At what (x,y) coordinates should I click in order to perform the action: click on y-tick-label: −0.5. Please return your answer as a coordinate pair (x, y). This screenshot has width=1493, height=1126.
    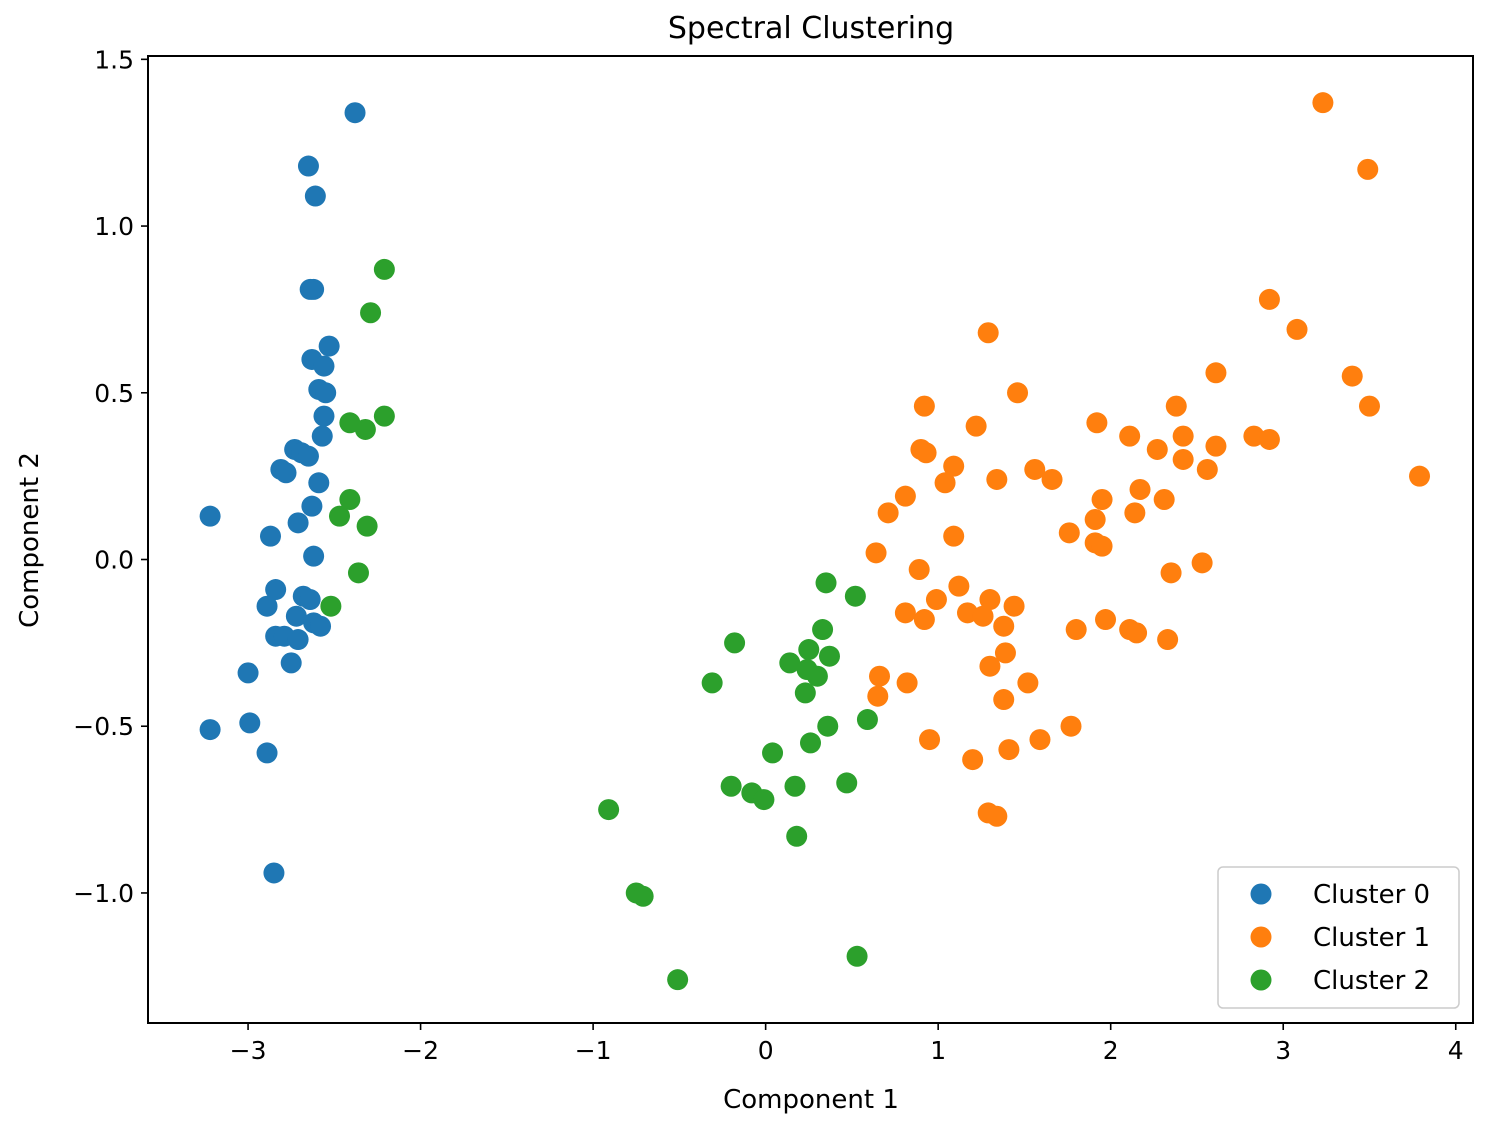
    Looking at the image, I should click on (103, 726).